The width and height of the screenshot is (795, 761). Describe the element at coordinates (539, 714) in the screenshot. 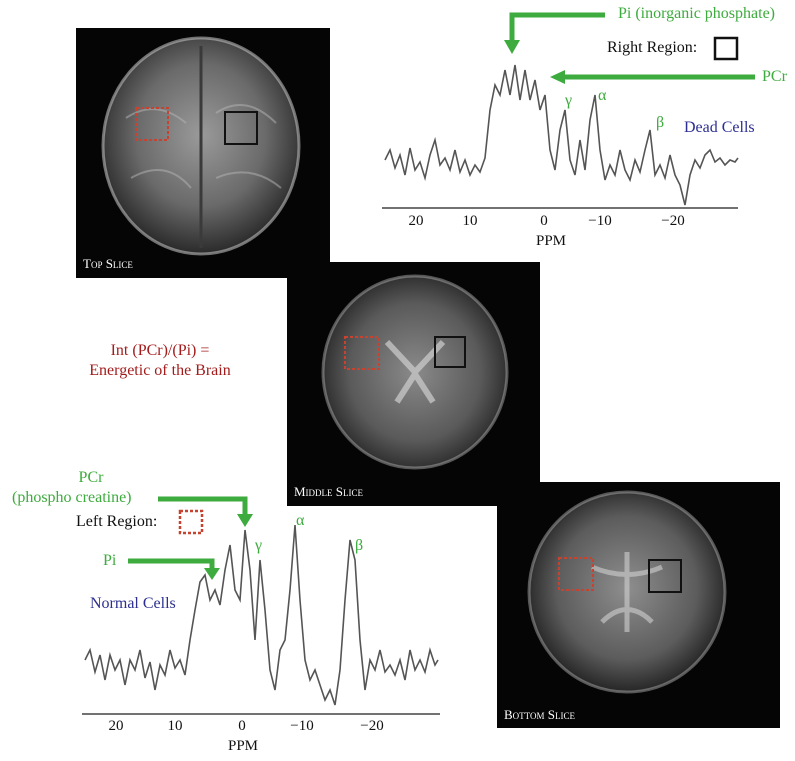

I see `bottom-slice-label: Bottom Slice` at that location.